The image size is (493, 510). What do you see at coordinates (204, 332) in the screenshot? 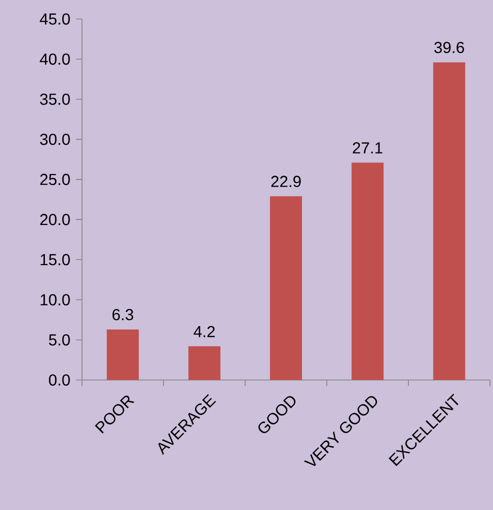
I see `data-label: 4.2` at bounding box center [204, 332].